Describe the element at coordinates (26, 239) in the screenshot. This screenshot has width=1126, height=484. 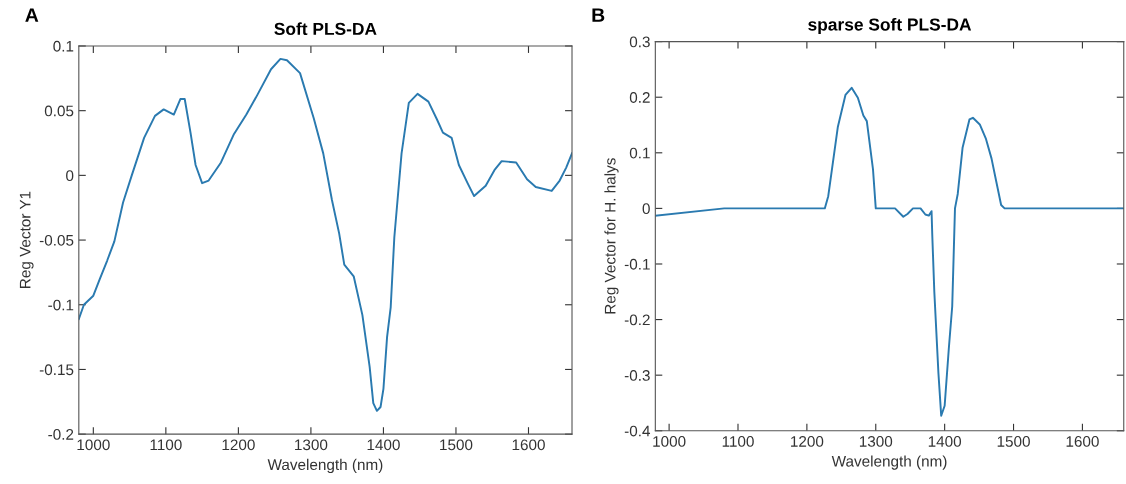
I see `y-axis-title: Reg Vector Y1` at that location.